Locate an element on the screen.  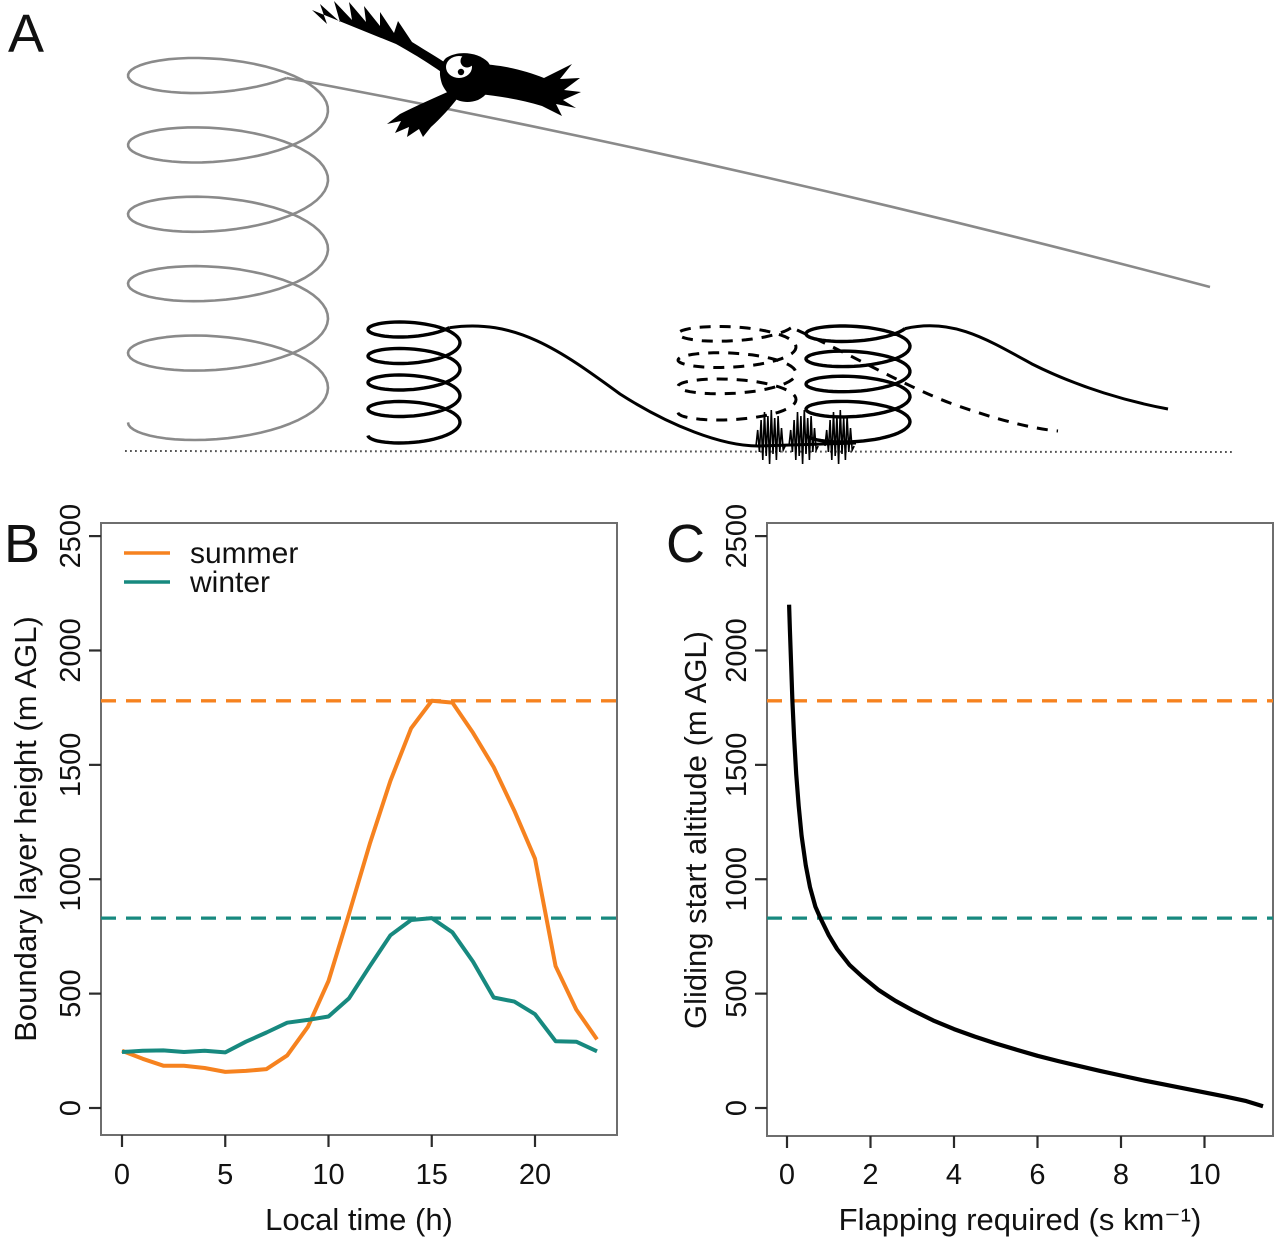
series-line-summer is located at coordinates (360, 886).